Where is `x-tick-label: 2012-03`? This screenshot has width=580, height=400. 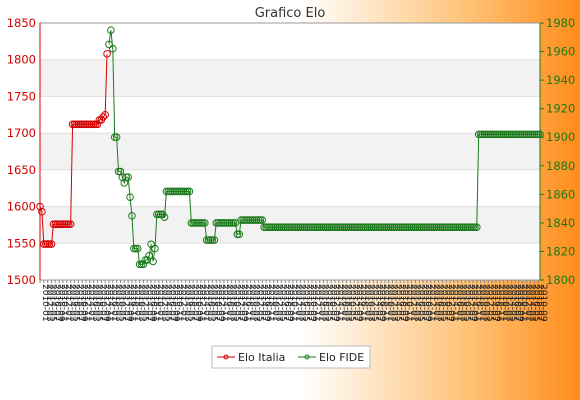 x-tick-label: 2012-03 is located at coordinates (49, 303).